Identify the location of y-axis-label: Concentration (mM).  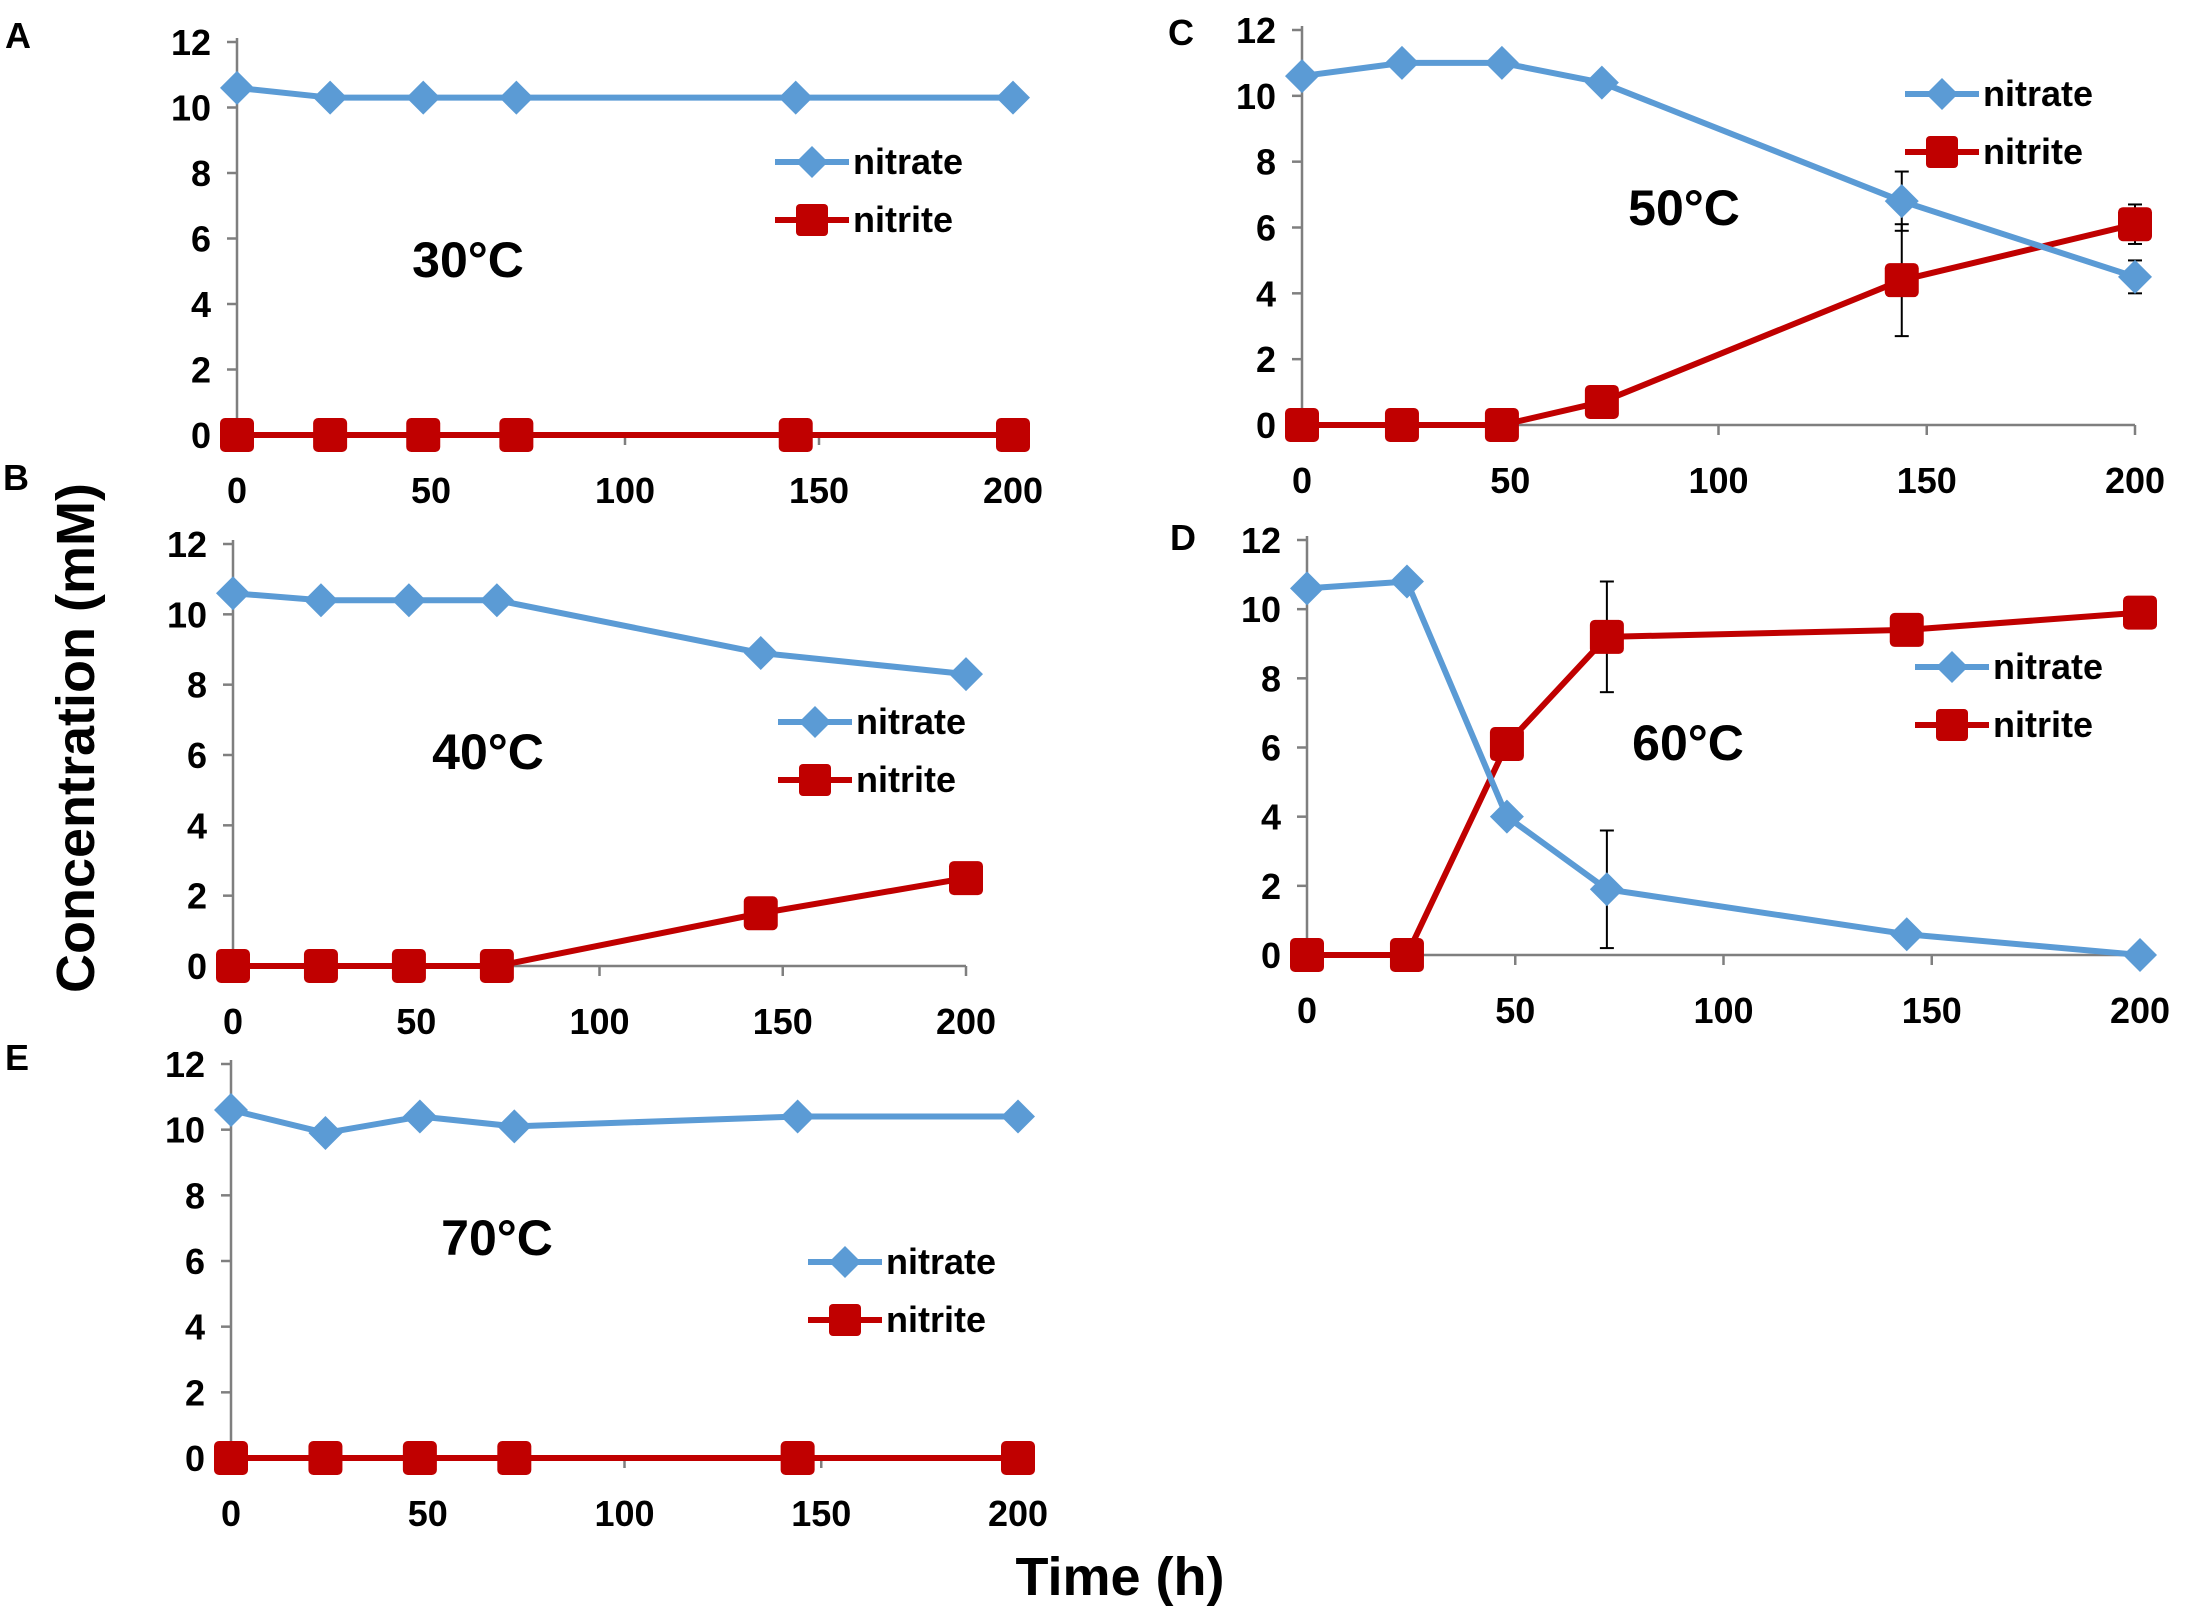
(76, 738).